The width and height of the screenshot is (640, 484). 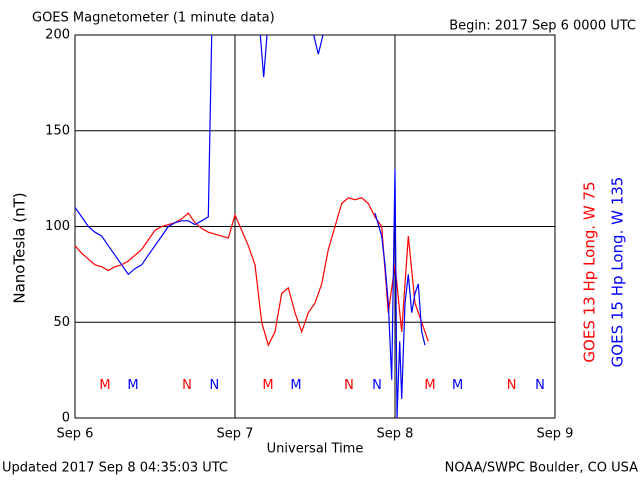 I want to click on chart-subtitle: Begin: 2017 Sep 6 0000 UTC, so click(x=542, y=26).